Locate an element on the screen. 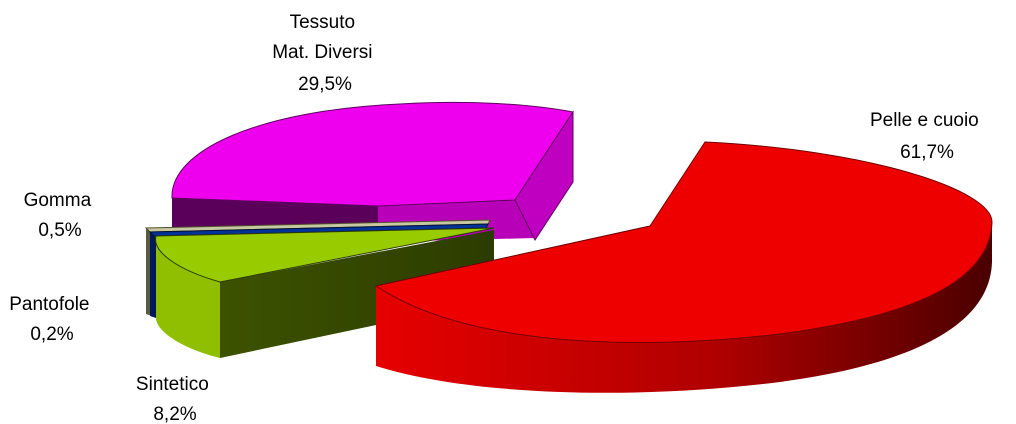  label-pelle: Pelle e cuoio 61,7% is located at coordinates (927, 136).